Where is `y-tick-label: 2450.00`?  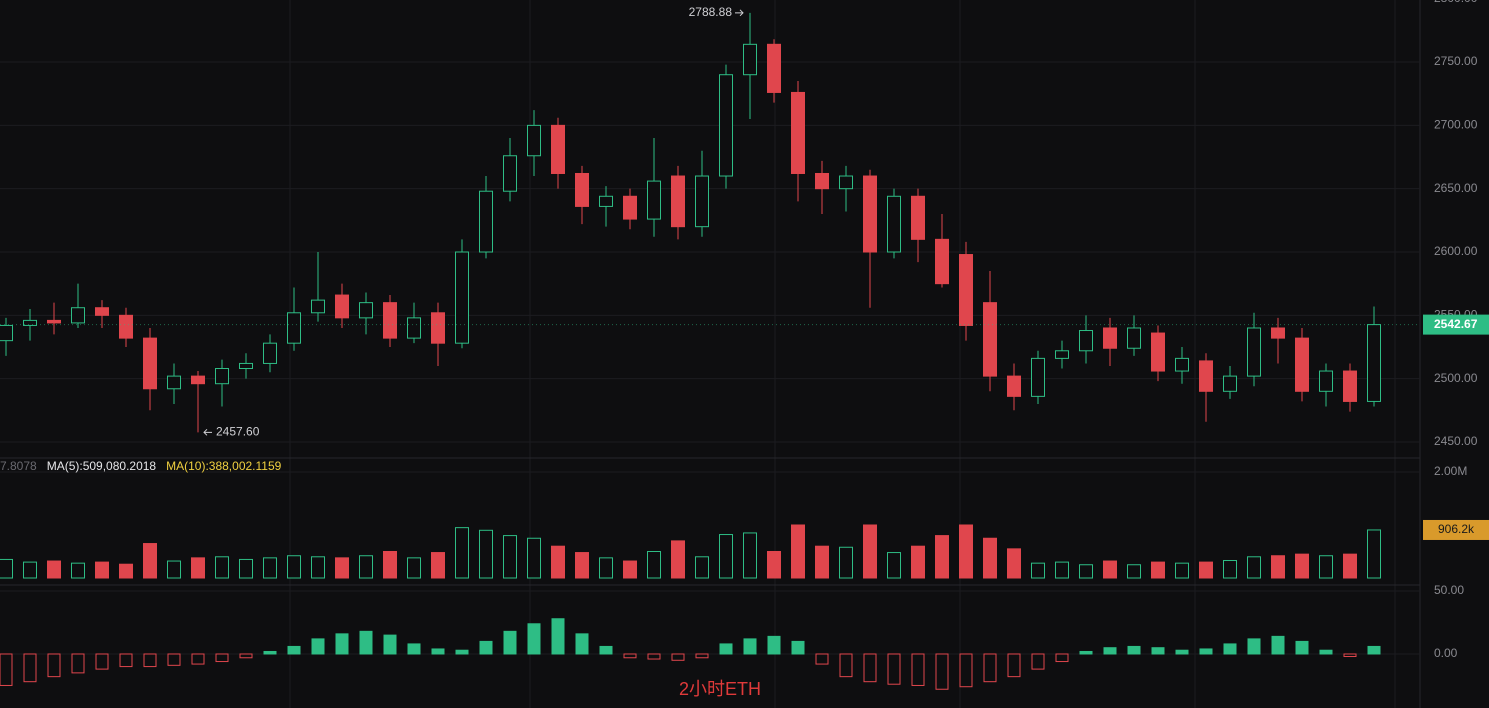 y-tick-label: 2450.00 is located at coordinates (1456, 441).